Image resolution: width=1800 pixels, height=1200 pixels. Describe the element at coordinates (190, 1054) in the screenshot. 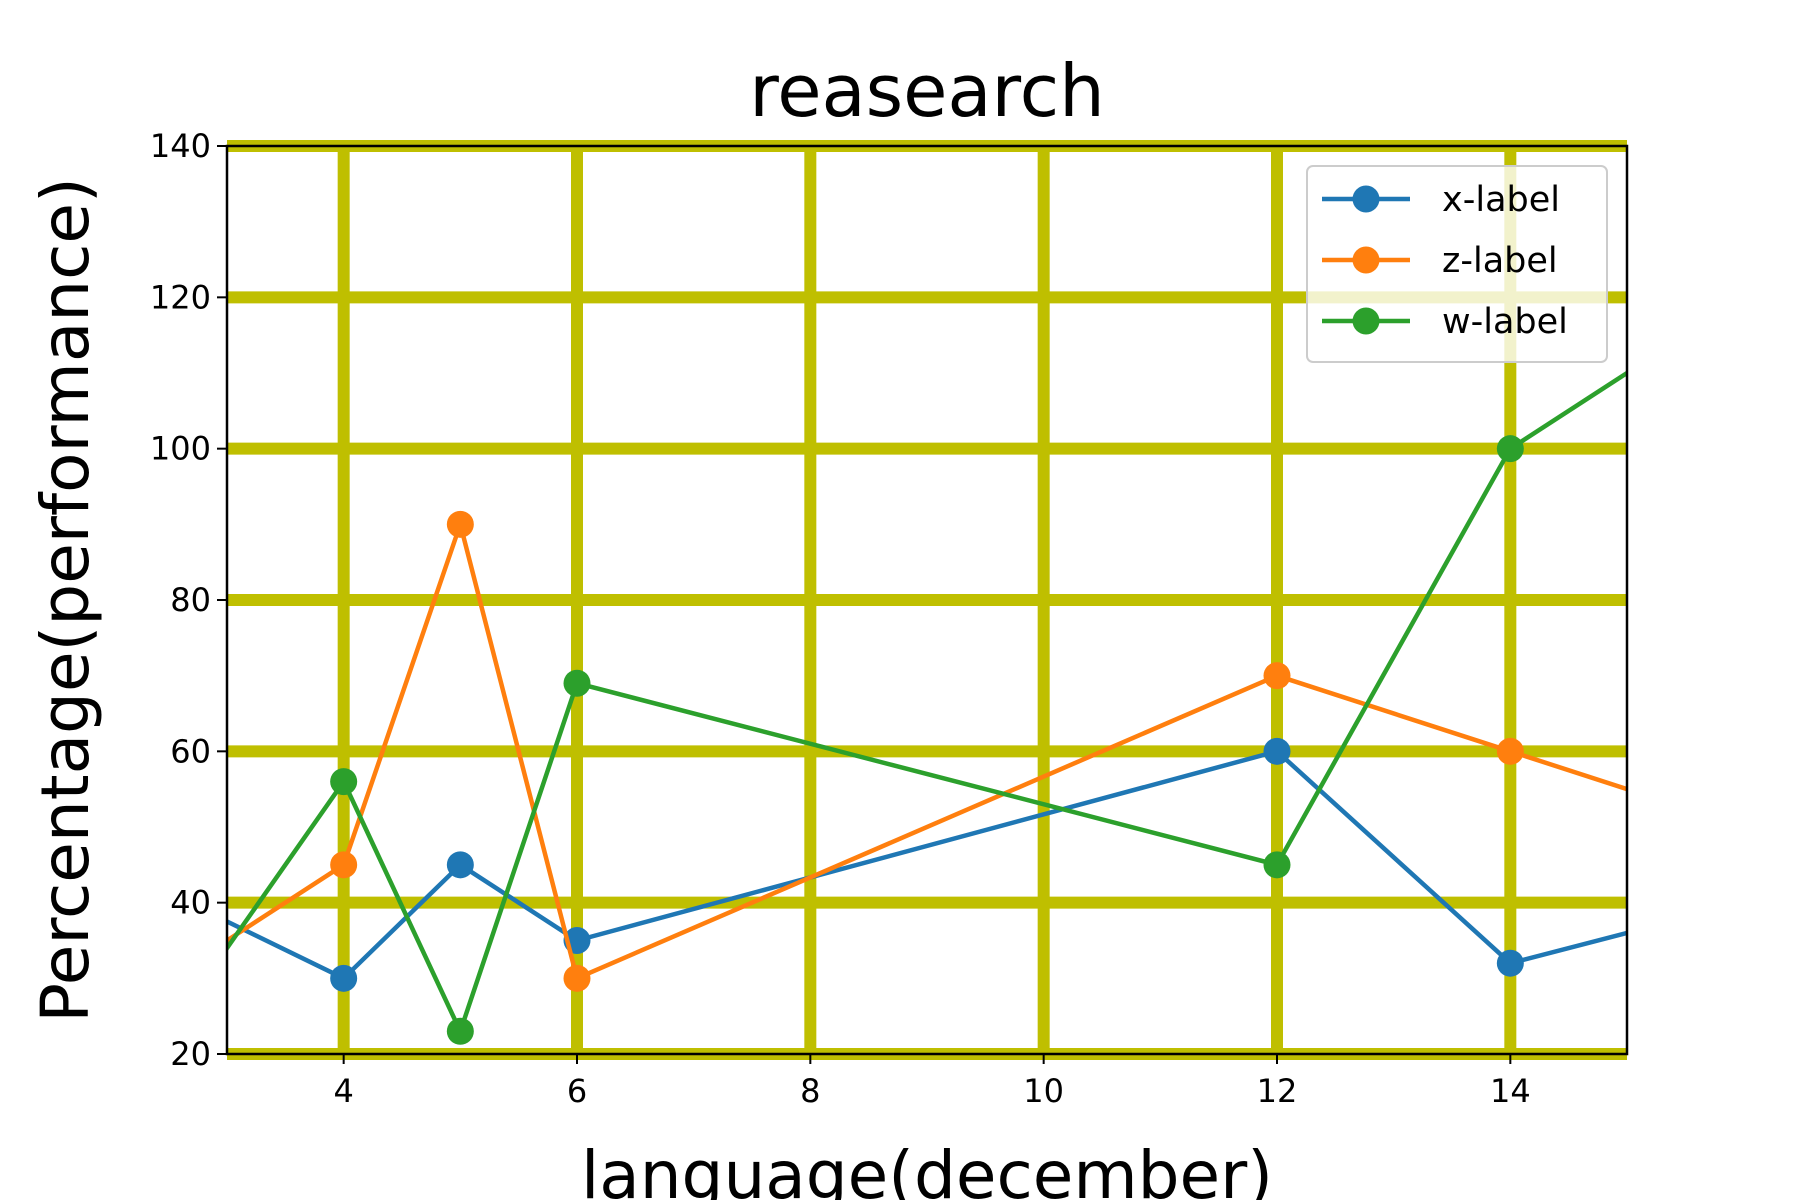

I see `y-tick-label: 20` at that location.